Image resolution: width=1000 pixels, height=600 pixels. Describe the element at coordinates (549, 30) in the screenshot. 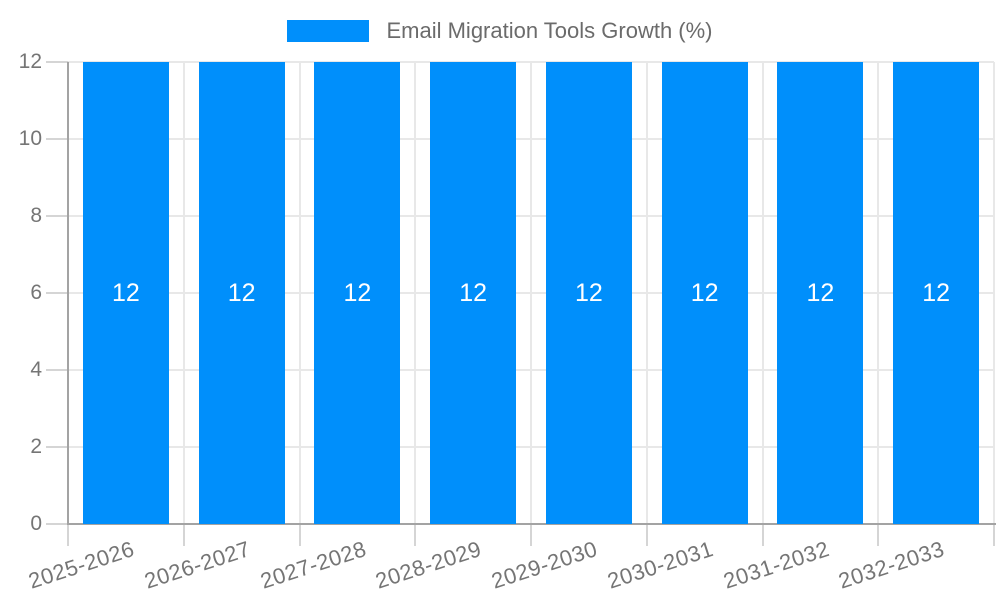

I see `legend-label: Email Migration Tools Growth (%)` at that location.